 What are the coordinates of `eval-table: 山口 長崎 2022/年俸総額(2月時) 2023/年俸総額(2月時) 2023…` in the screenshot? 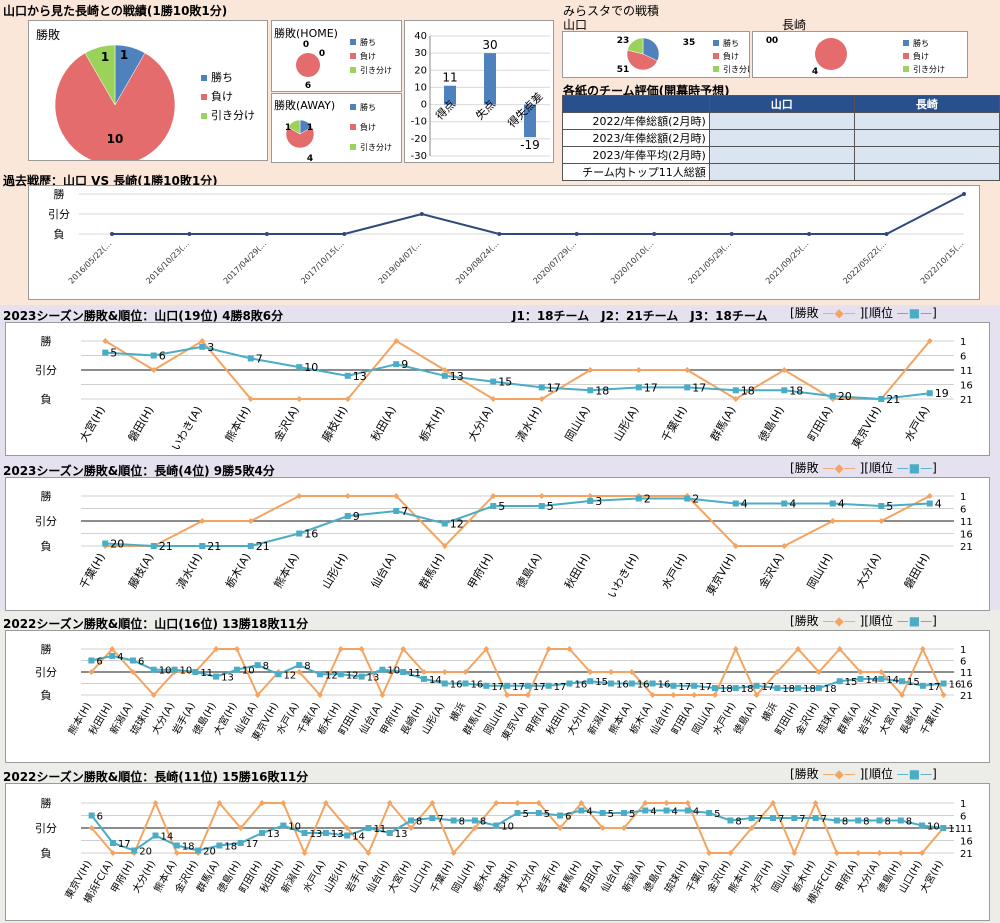 It's located at (781, 138).